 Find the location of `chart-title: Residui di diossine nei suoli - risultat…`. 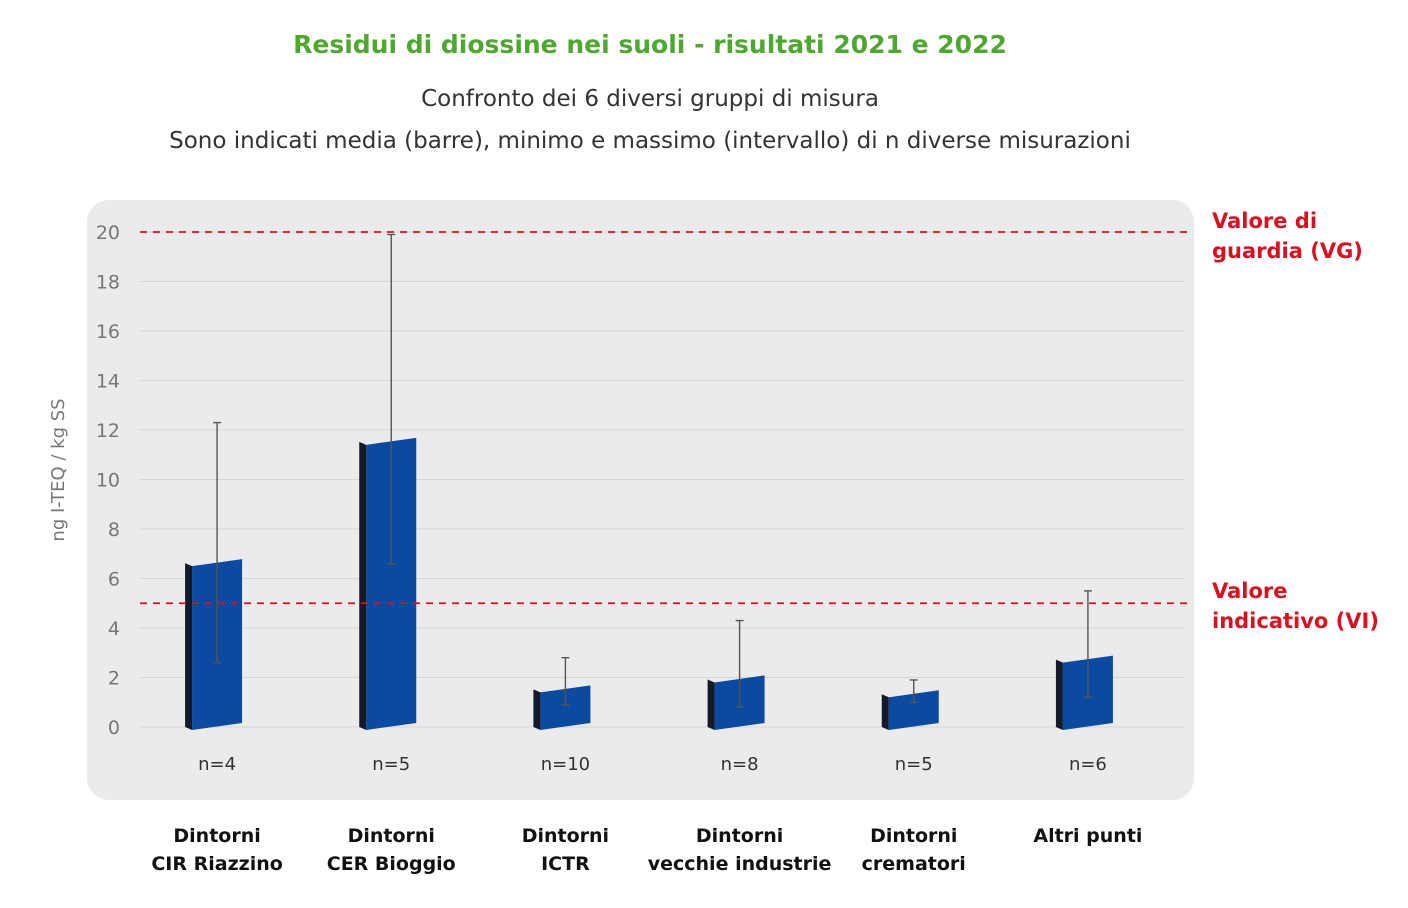

chart-title: Residui di diossine nei suoli - risultat… is located at coordinates (650, 44).